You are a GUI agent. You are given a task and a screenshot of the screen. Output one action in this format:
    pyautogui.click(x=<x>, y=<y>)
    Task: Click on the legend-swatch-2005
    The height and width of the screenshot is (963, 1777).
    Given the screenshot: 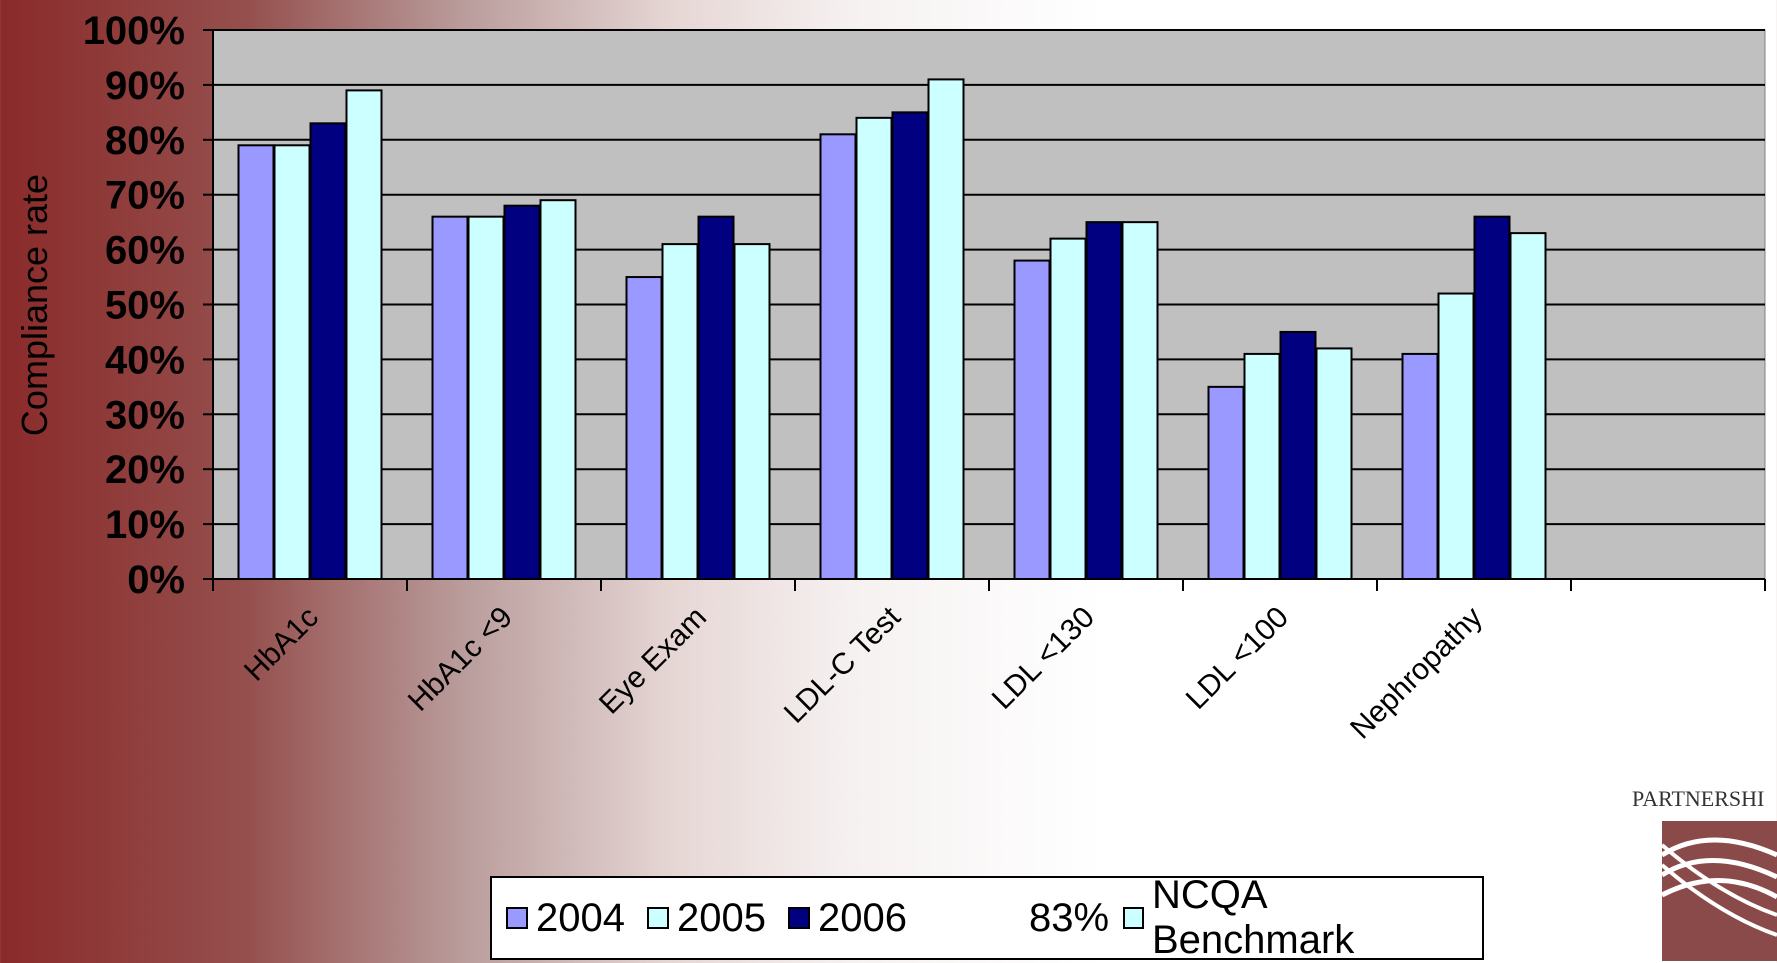 What is the action you would take?
    pyautogui.click(x=657, y=918)
    